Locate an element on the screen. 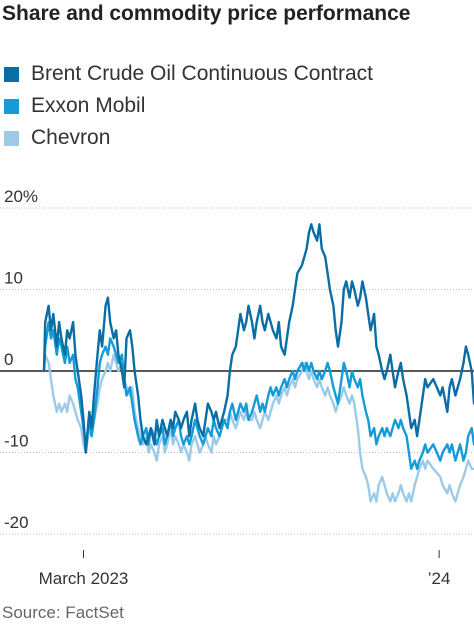  y-tick-label: -20 is located at coordinates (16, 522).